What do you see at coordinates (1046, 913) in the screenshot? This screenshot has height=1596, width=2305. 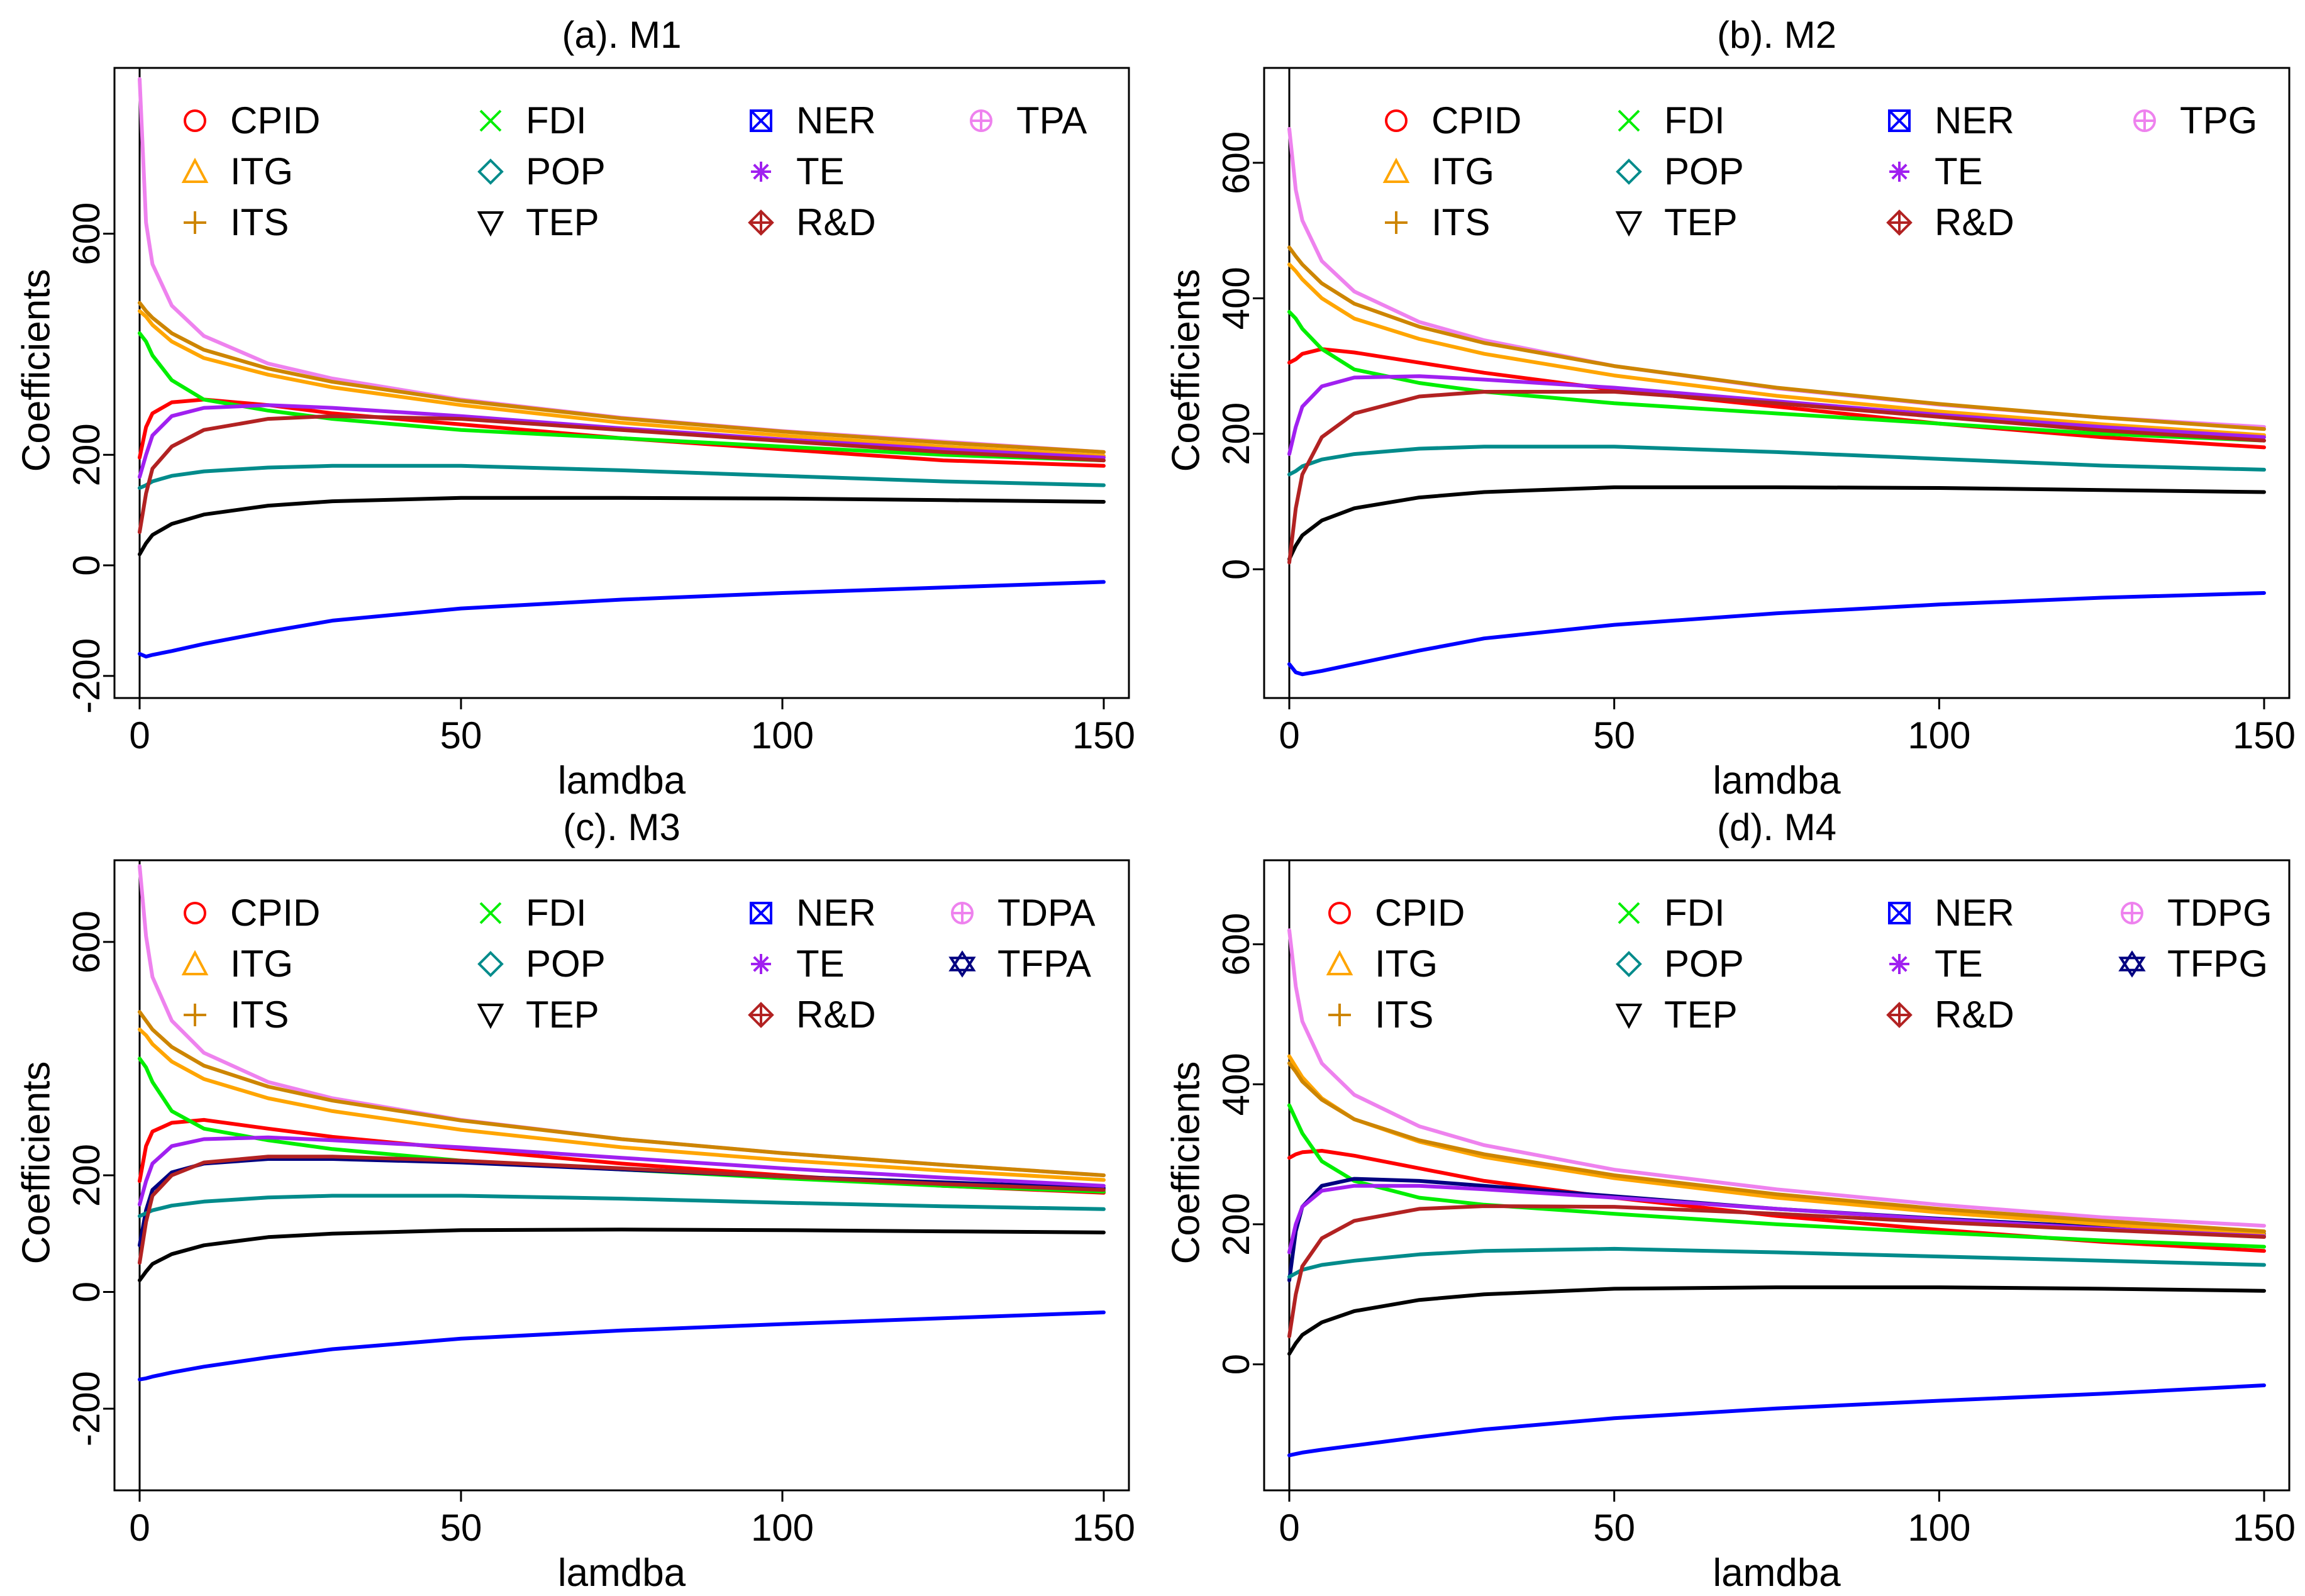 I see `legend-label: TDPA` at bounding box center [1046, 913].